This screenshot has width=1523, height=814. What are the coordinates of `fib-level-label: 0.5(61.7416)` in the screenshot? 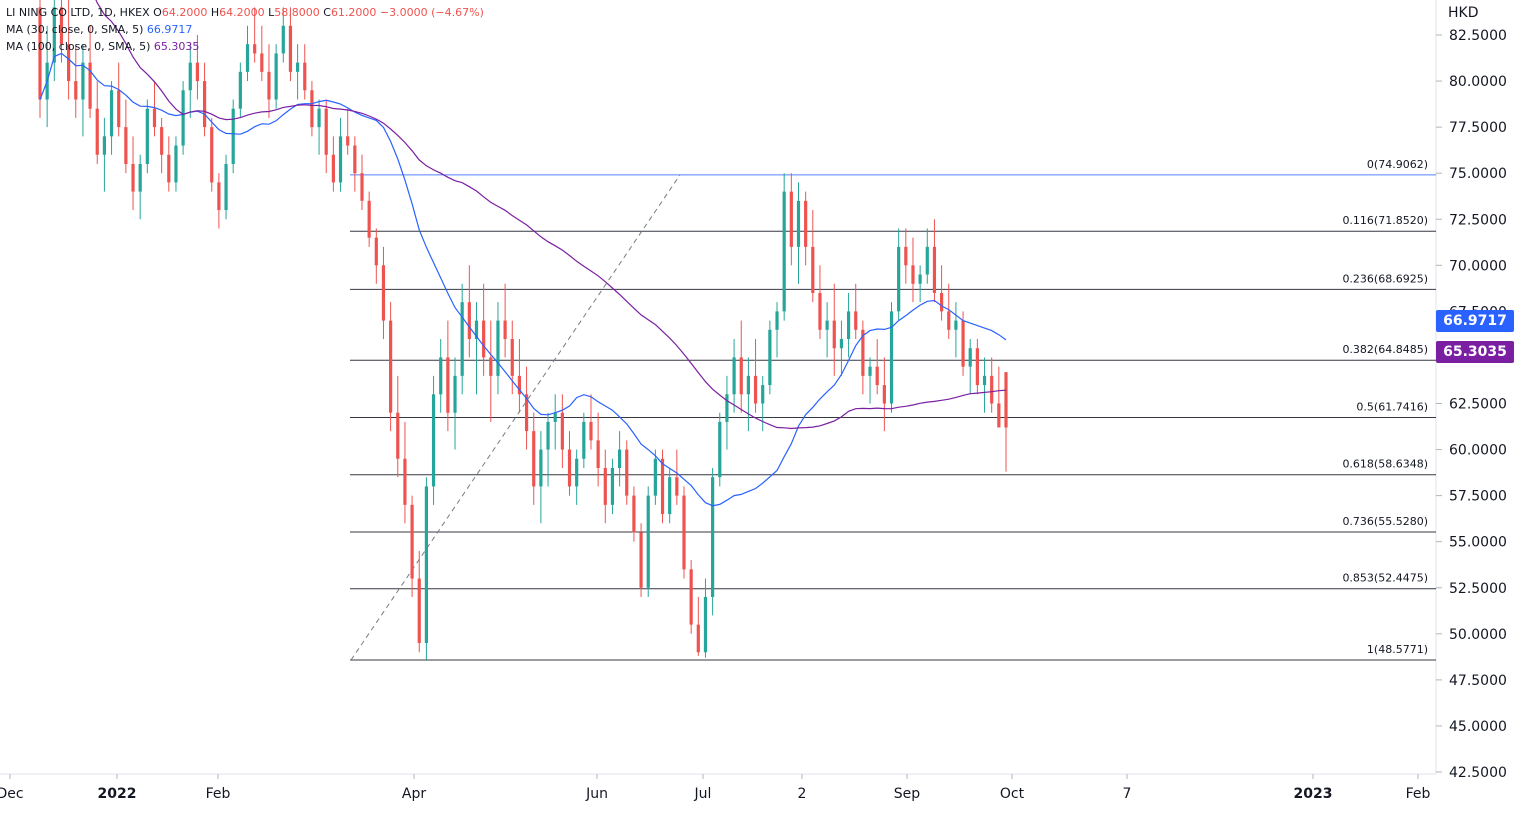 It's located at (1392, 406).